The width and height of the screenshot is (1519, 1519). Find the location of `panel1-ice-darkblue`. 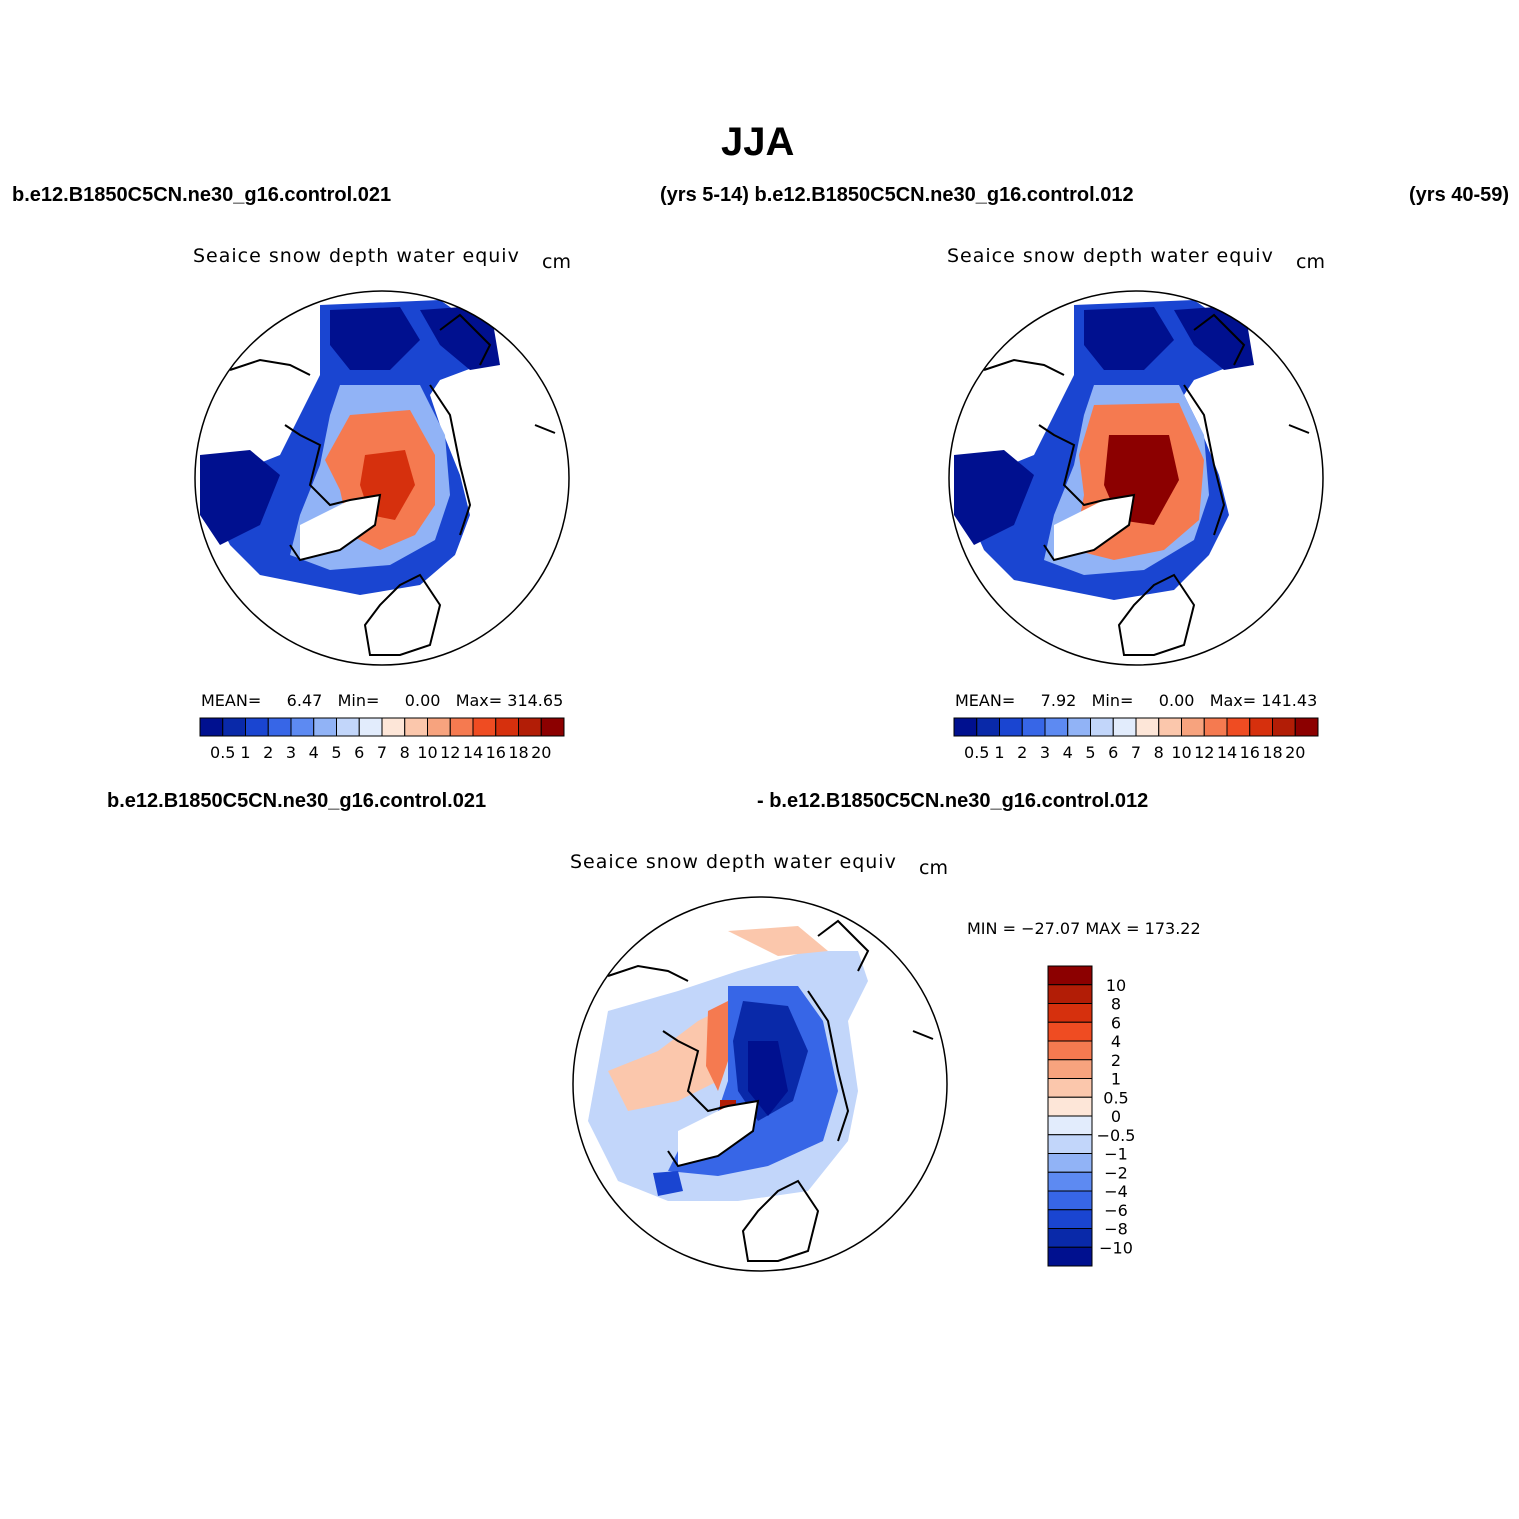

panel1-ice-darkblue is located at coordinates (350, 425).